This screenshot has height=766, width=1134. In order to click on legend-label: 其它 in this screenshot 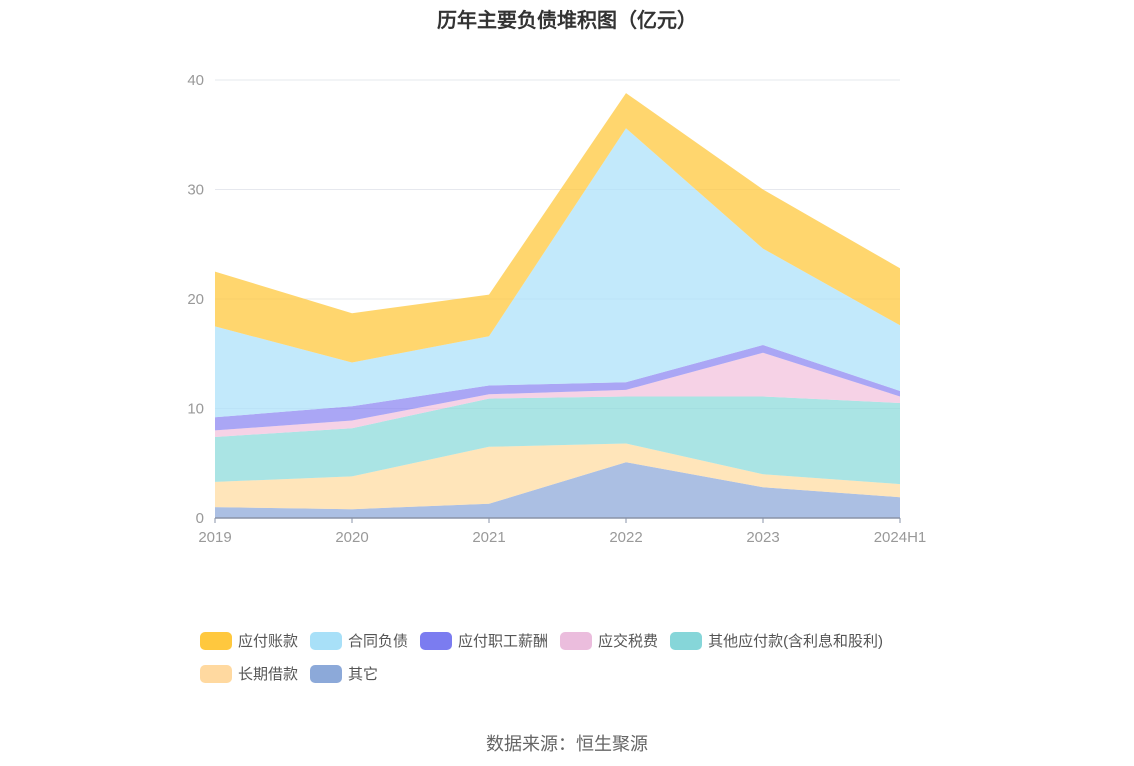, I will do `click(363, 674)`.